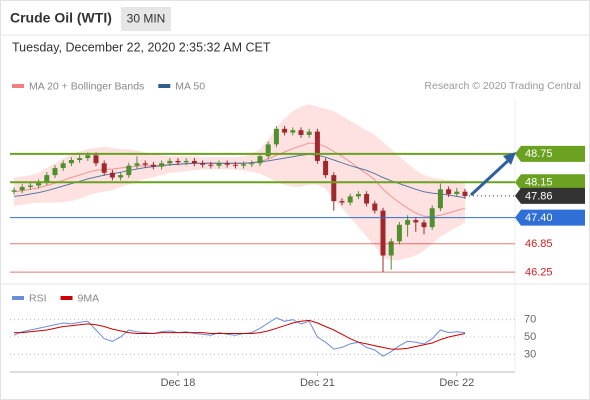  I want to click on legend-label: 9MA, so click(89, 298).